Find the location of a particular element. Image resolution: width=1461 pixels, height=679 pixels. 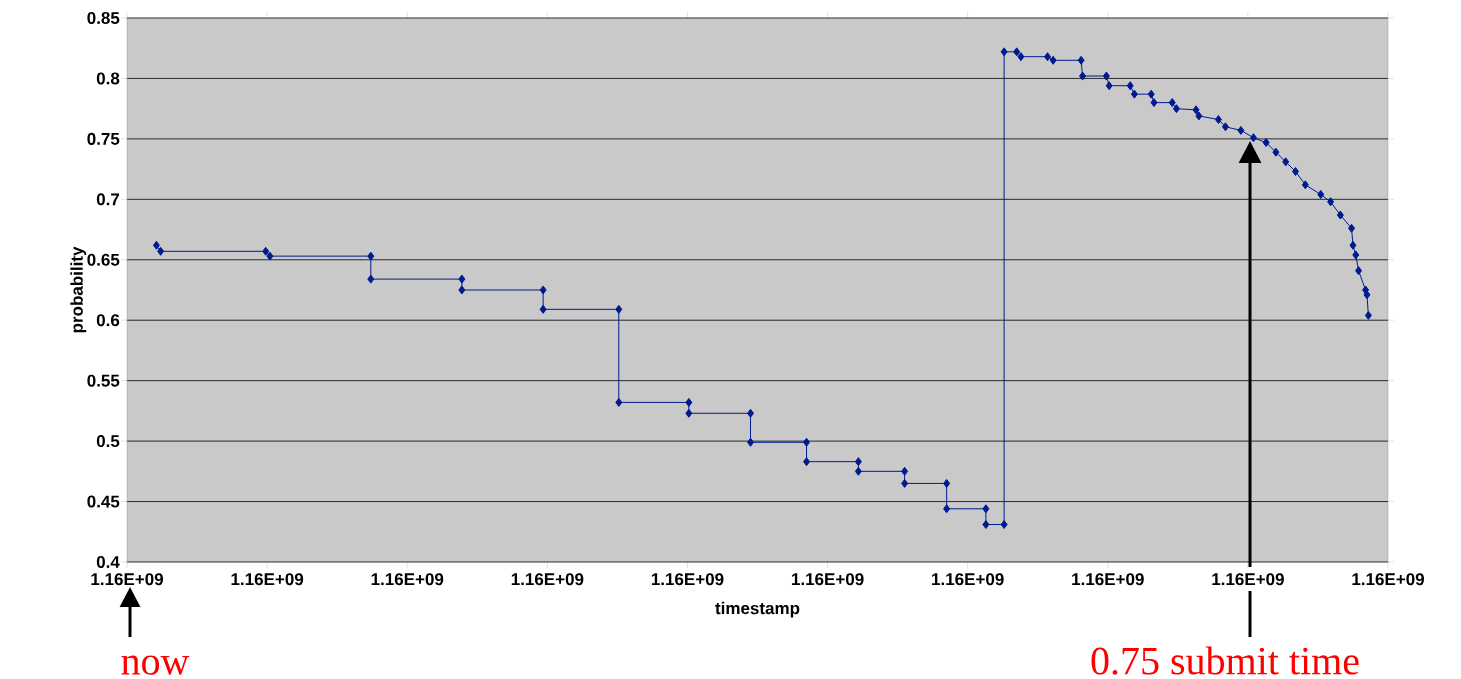

y-tick-label: 0.4 is located at coordinates (108, 562).